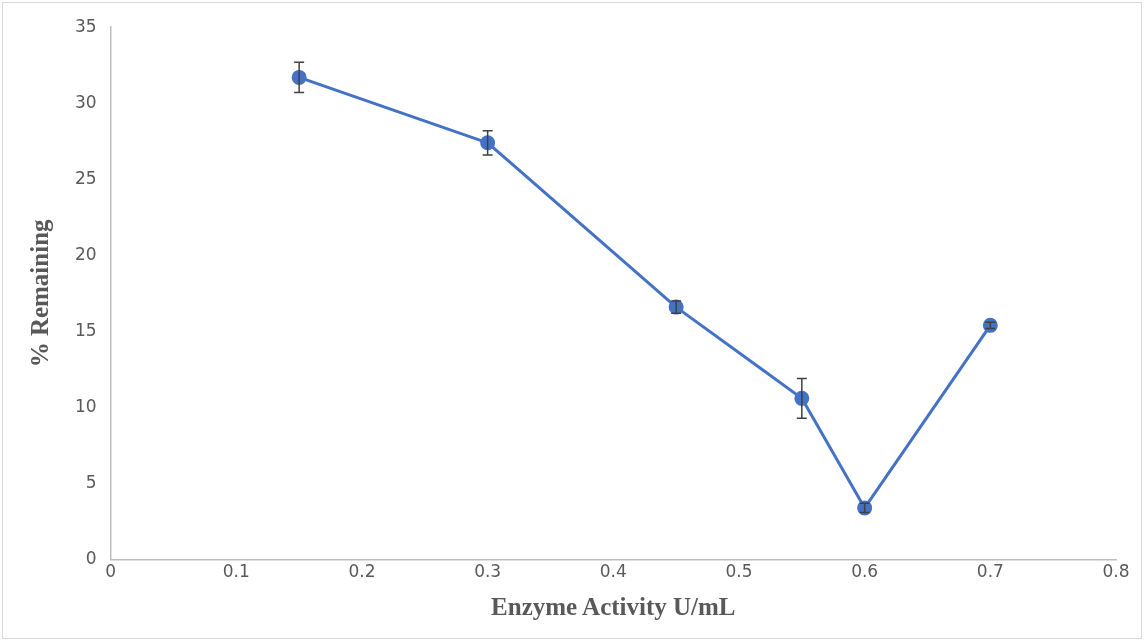 This screenshot has width=1144, height=641. I want to click on x-tick-label: 0.1, so click(236, 571).